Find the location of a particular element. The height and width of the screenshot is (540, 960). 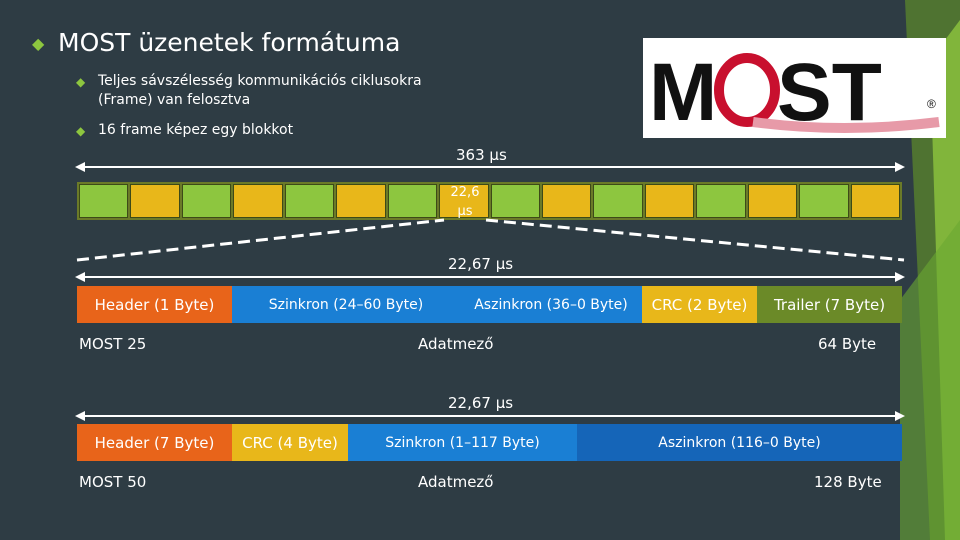

logo-letters-st: ST is located at coordinates (829, 92).